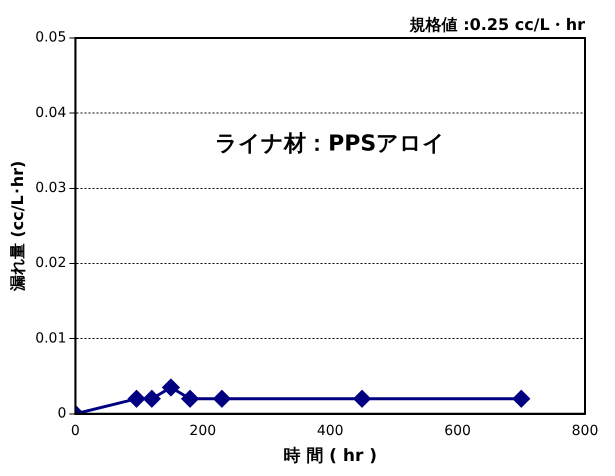 The height and width of the screenshot is (476, 615). What do you see at coordinates (585, 430) in the screenshot?
I see `x-tick-label: 800` at bounding box center [585, 430].